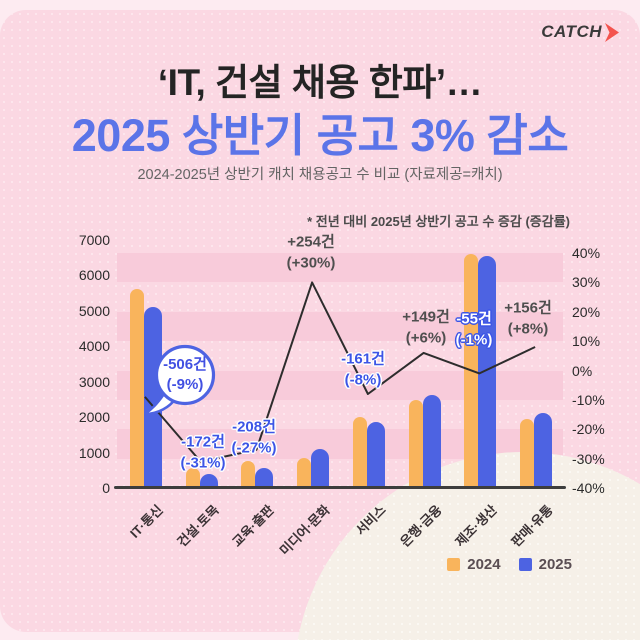 The image size is (640, 640). I want to click on legend-swatch-2025, so click(525, 564).